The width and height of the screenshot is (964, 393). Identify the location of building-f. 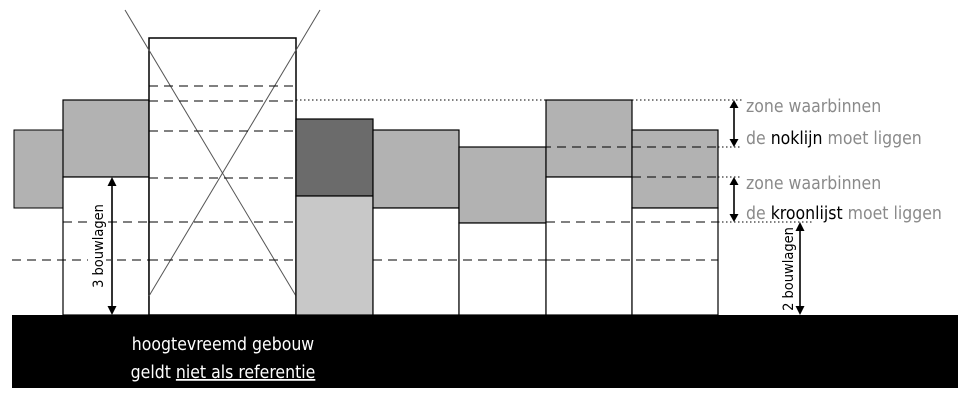
(502, 231).